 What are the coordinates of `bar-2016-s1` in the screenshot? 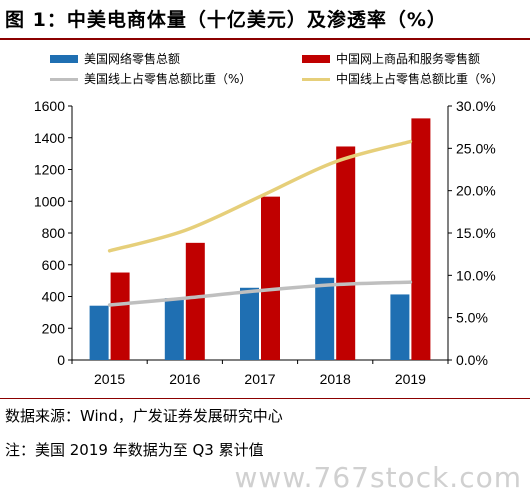 It's located at (195, 301).